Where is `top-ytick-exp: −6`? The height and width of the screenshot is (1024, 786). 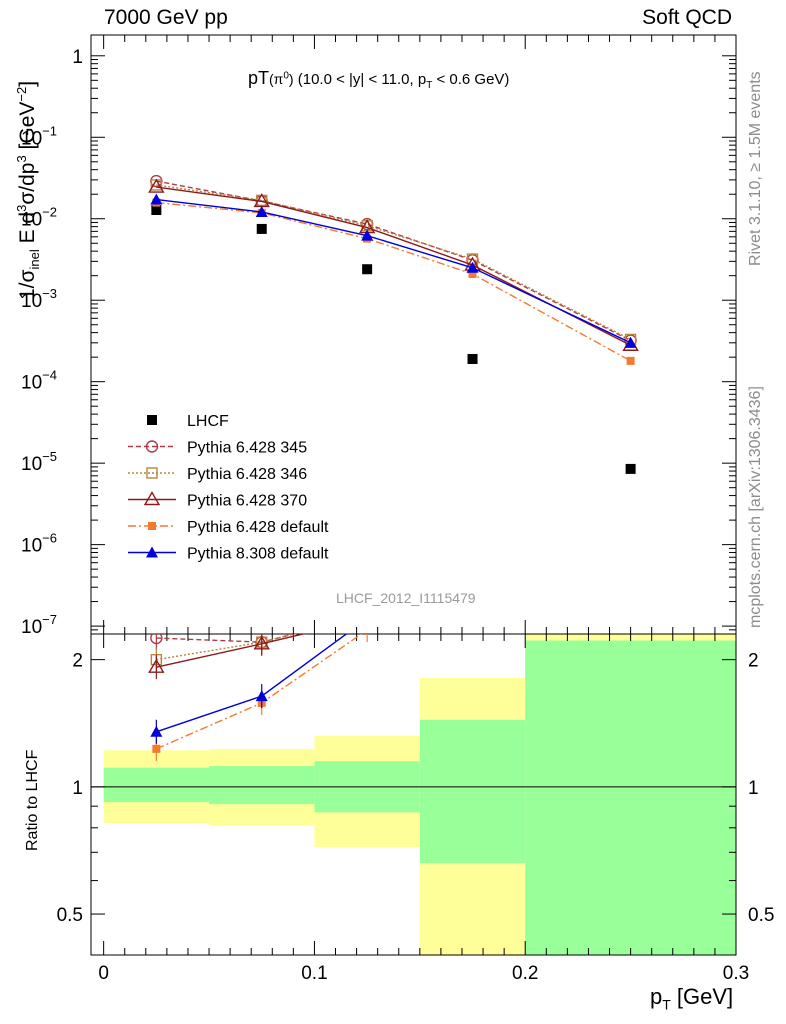
top-ytick-exp: −6 is located at coordinates (49, 538).